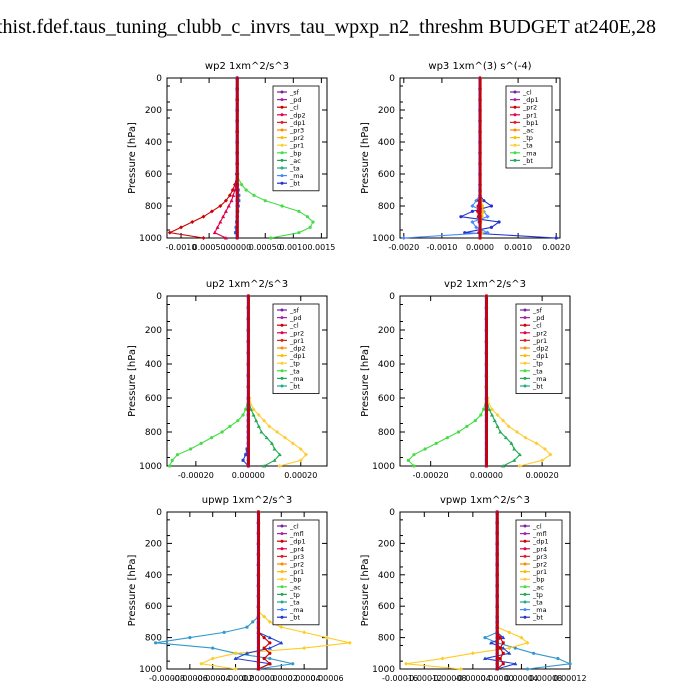 The height and width of the screenshot is (700, 700). What do you see at coordinates (304, 678) in the screenshot?
I see `x-tick-label: 0.00004` at bounding box center [304, 678].